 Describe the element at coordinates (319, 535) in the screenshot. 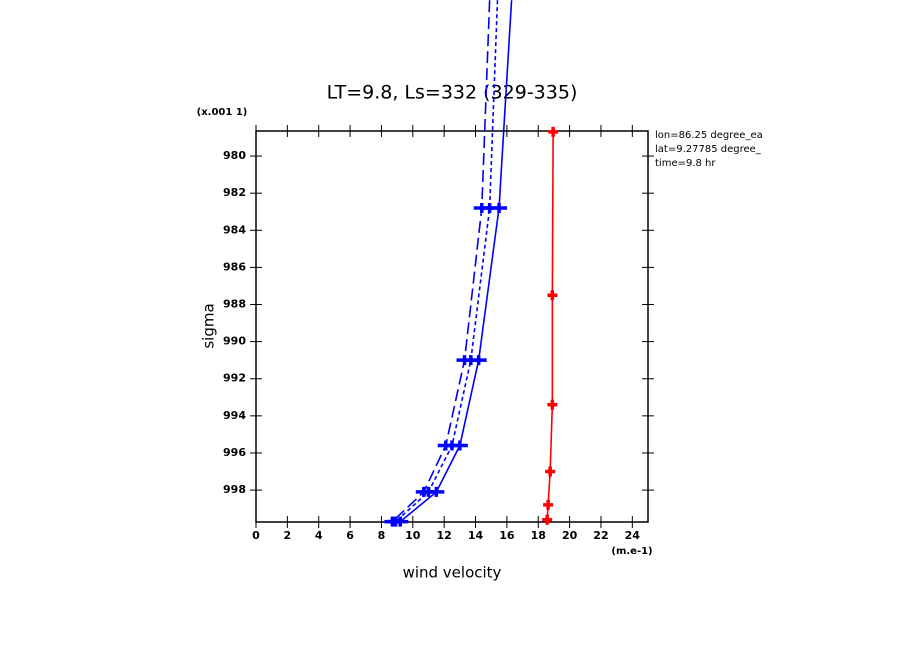

I see `x-tick-label: 4` at that location.